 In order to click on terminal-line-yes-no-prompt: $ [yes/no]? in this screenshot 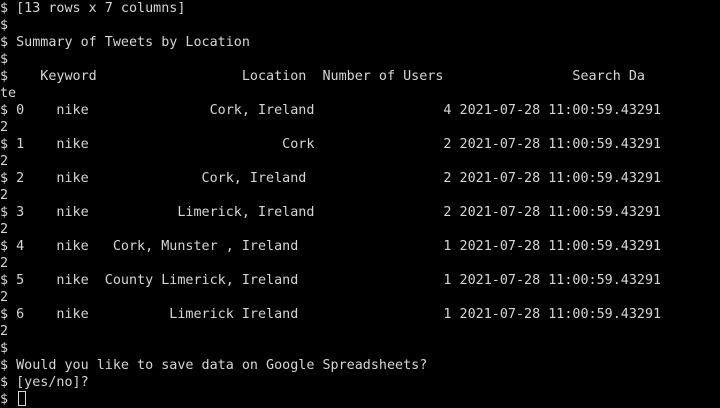, I will do `click(44, 382)`.